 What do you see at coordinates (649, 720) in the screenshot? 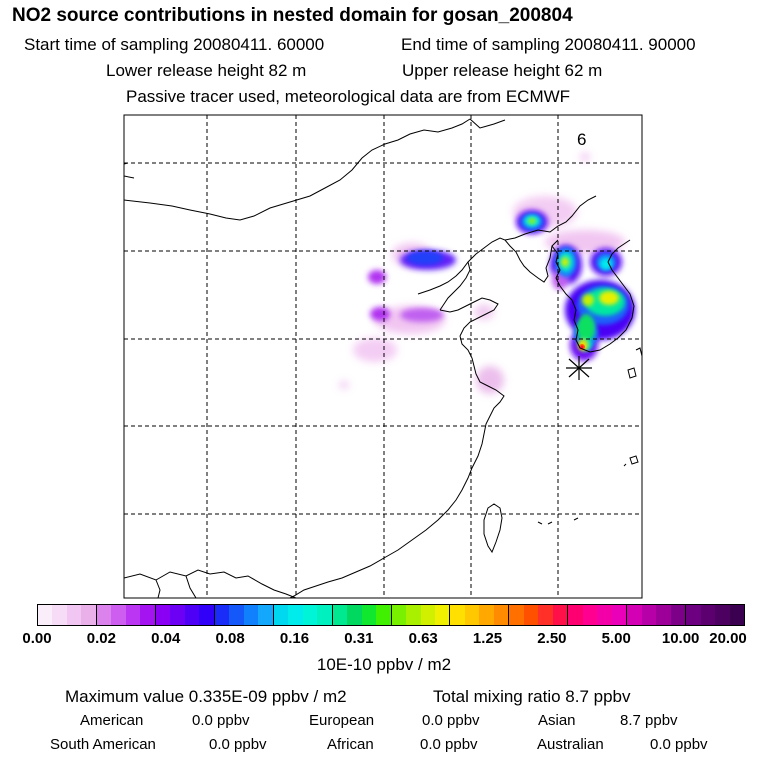
I see `asian-value: 8.7 ppbv` at bounding box center [649, 720].